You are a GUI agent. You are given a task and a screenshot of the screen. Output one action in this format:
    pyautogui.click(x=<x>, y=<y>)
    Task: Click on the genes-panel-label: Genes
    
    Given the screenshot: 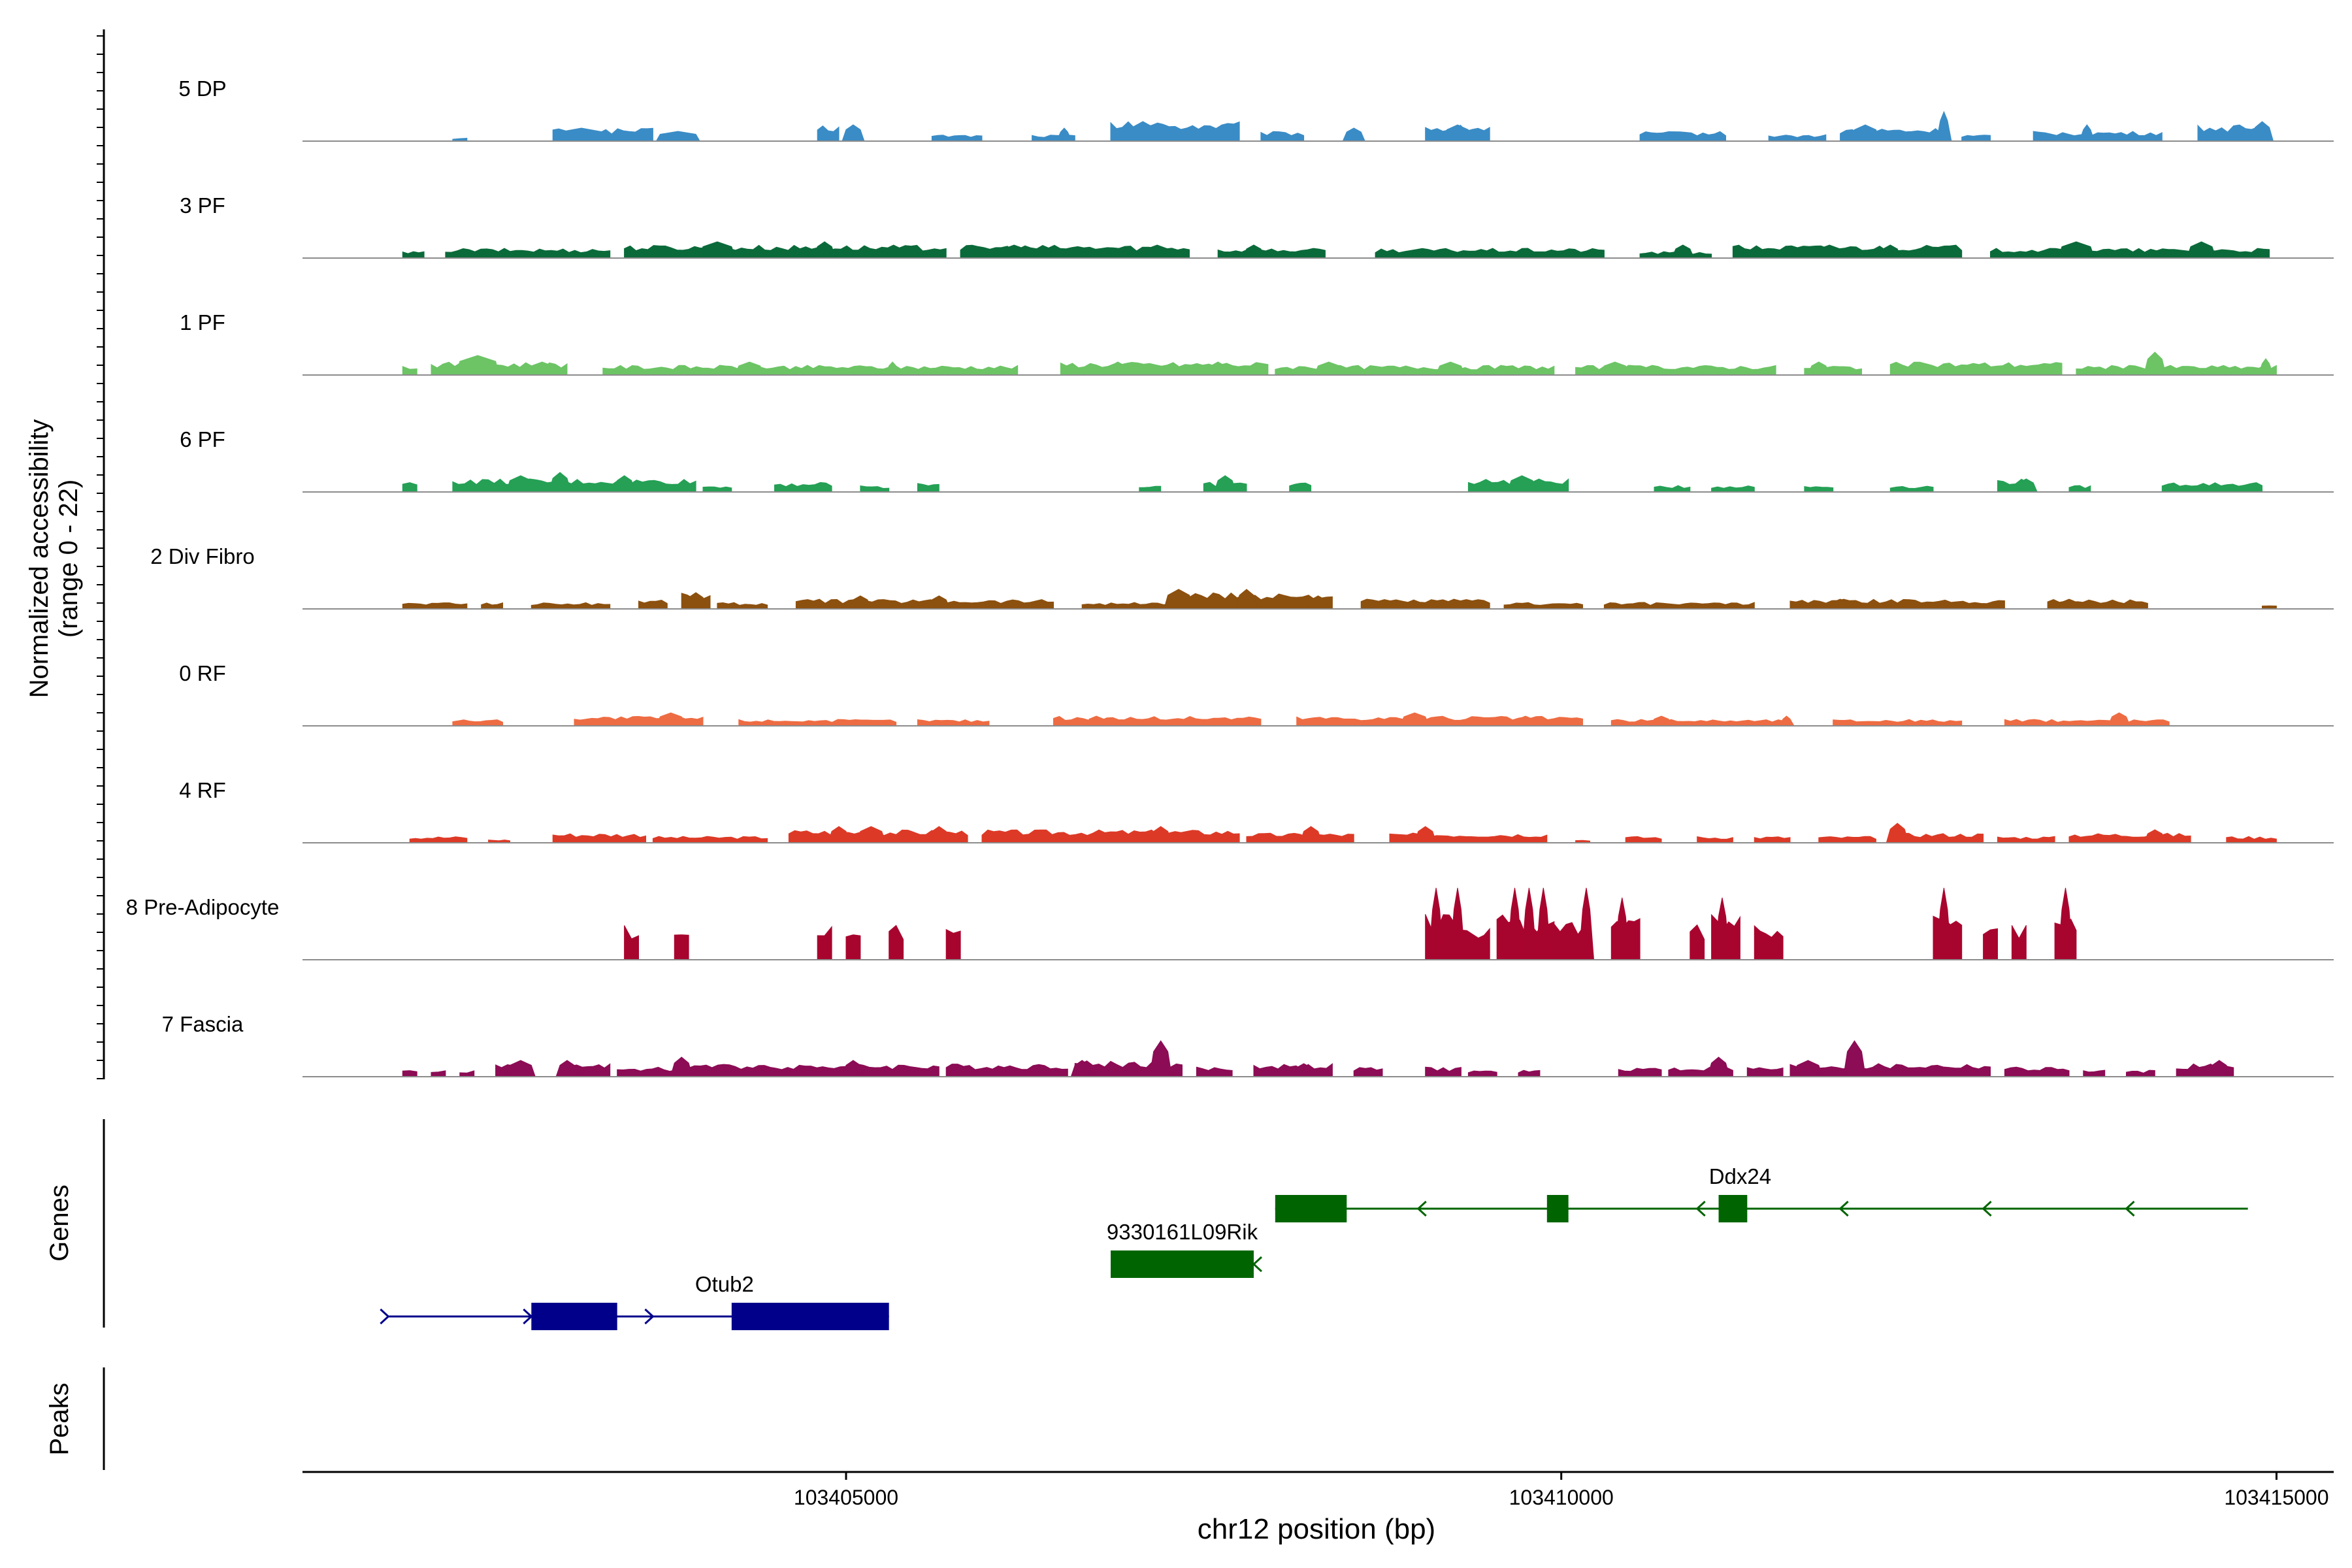 What is the action you would take?
    pyautogui.click(x=59, y=1223)
    